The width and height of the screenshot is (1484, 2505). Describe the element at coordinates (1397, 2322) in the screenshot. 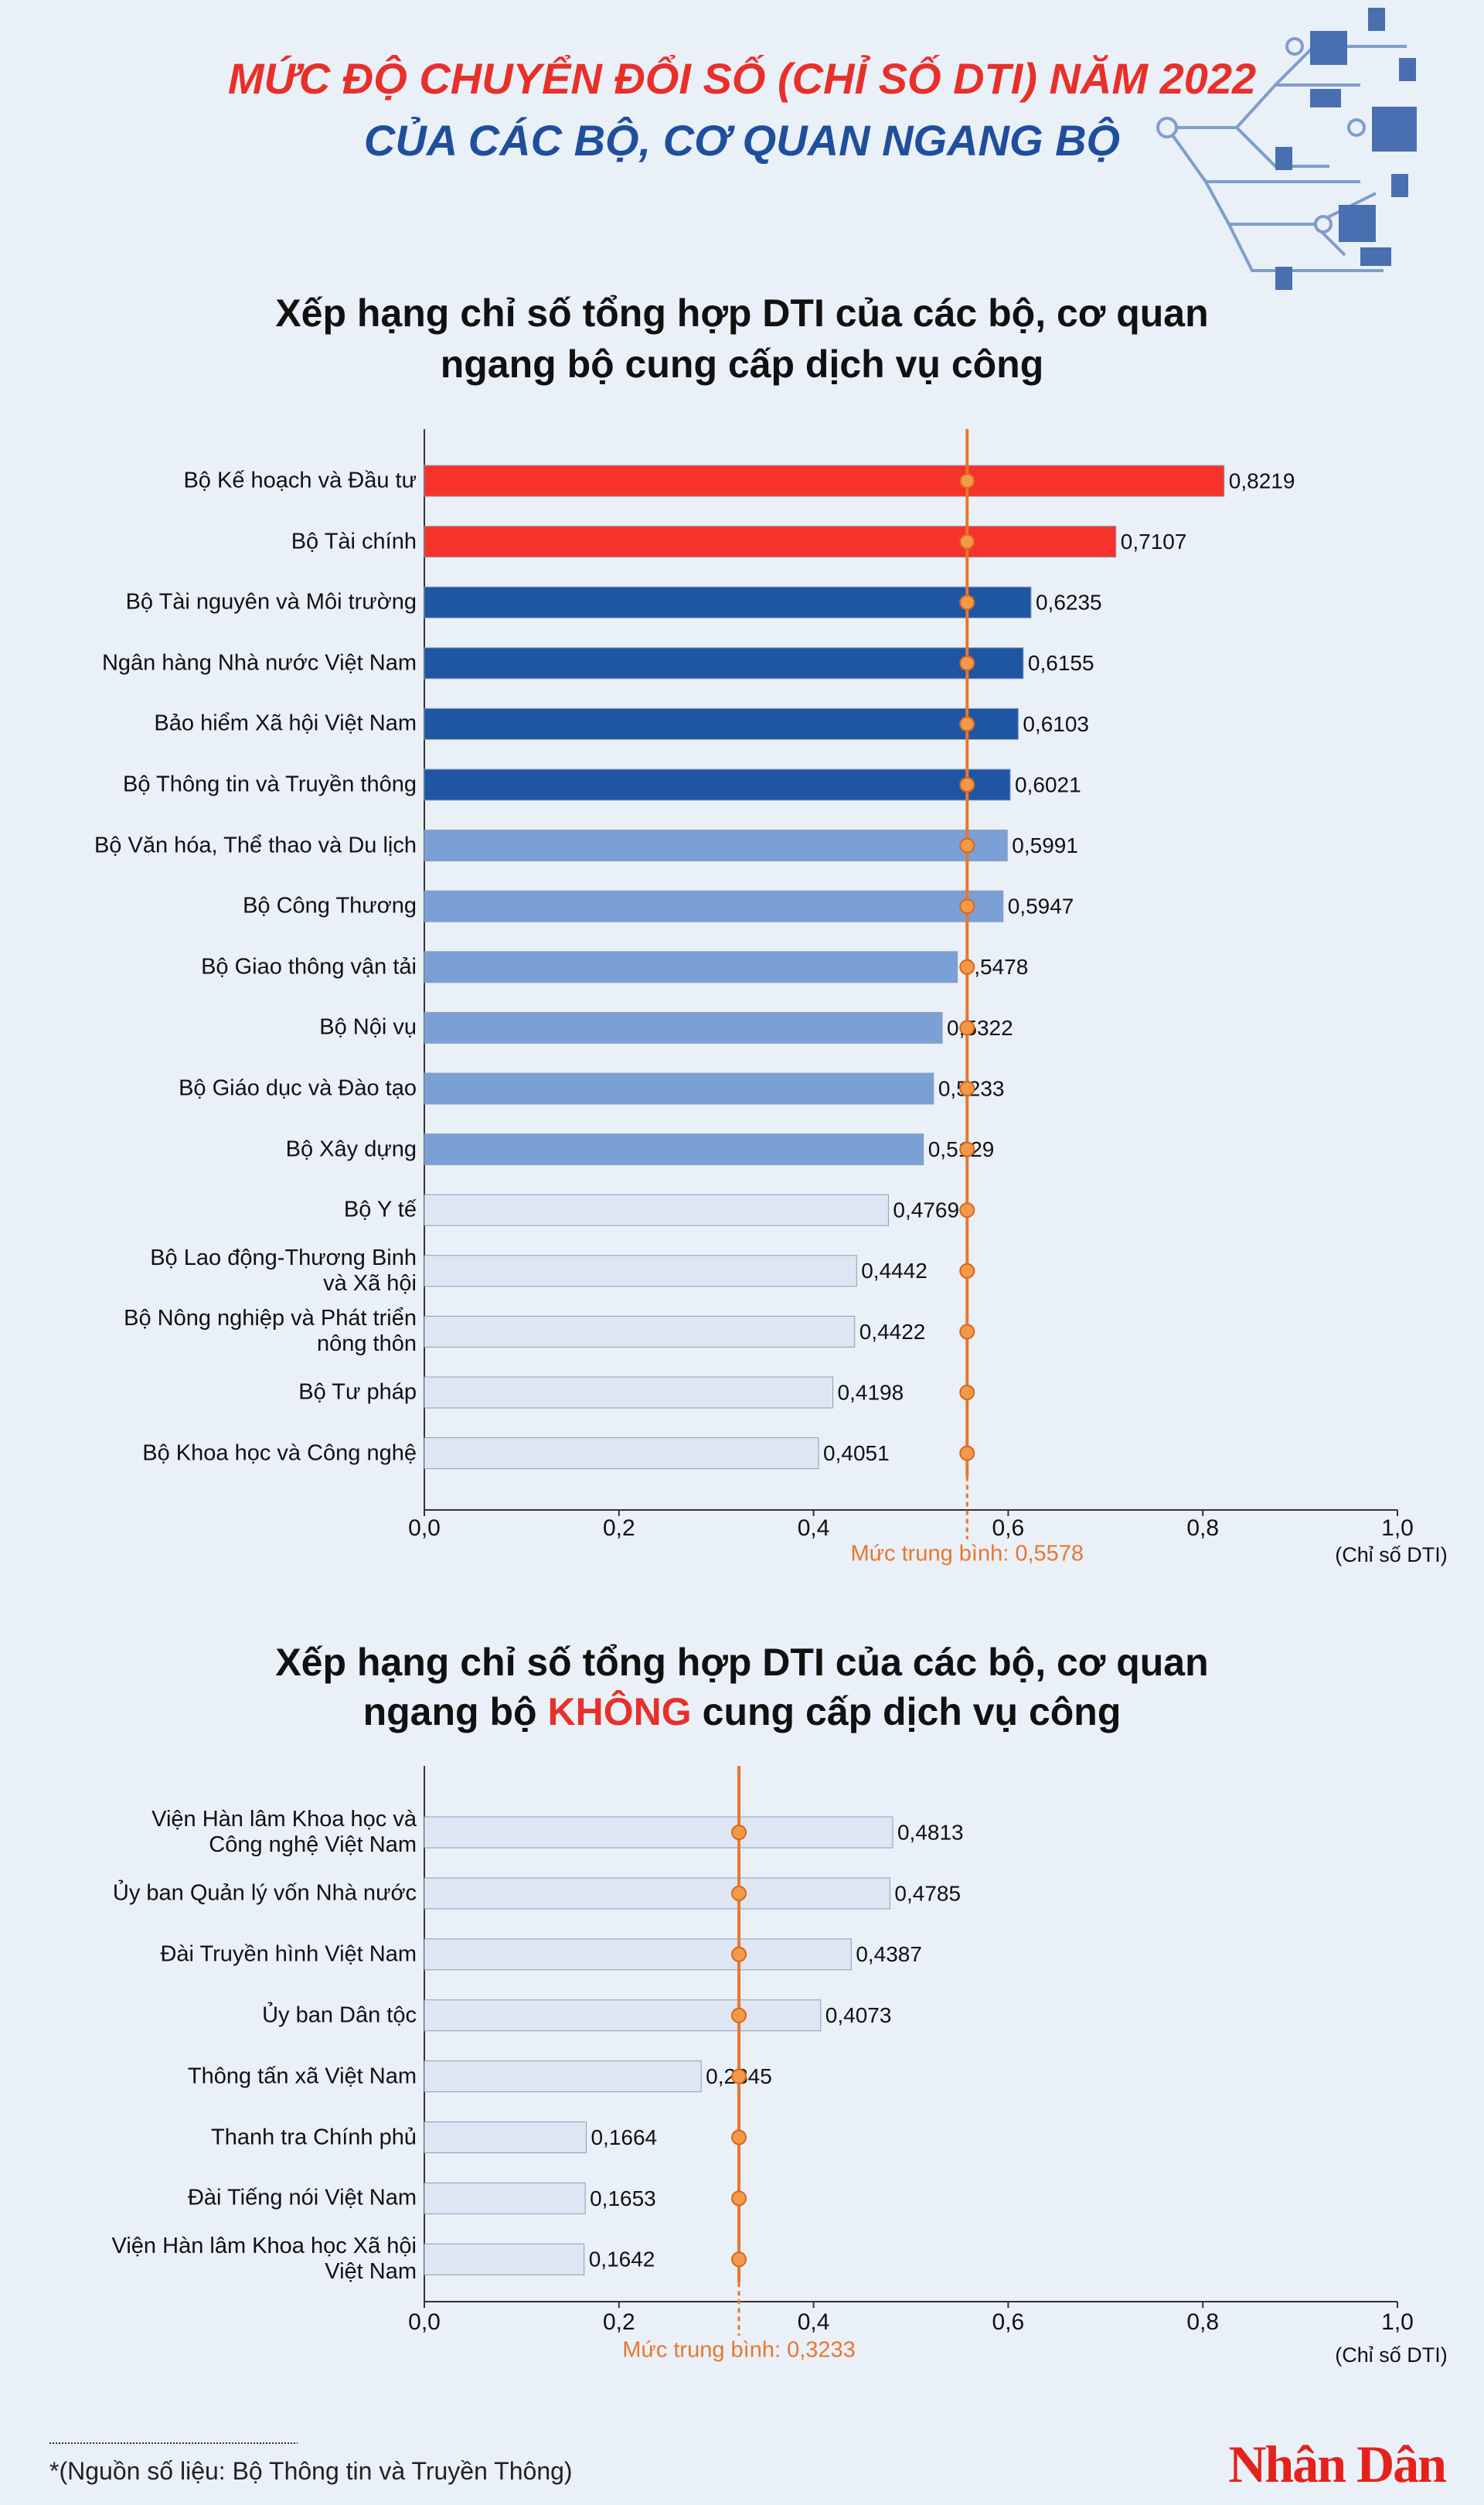

I see `x-tick-label: 1,0` at that location.